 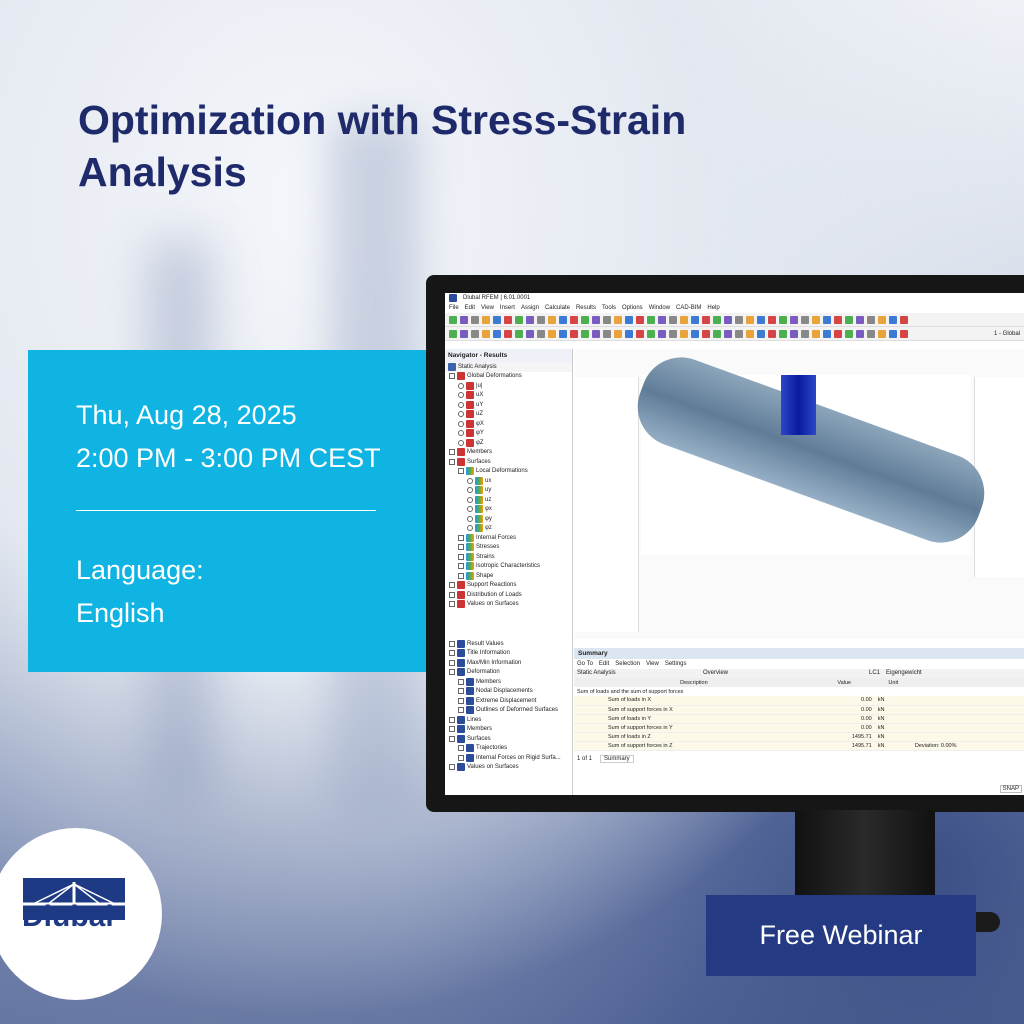 What do you see at coordinates (508, 595) in the screenshot?
I see `tree-item: Distribution of Loads` at bounding box center [508, 595].